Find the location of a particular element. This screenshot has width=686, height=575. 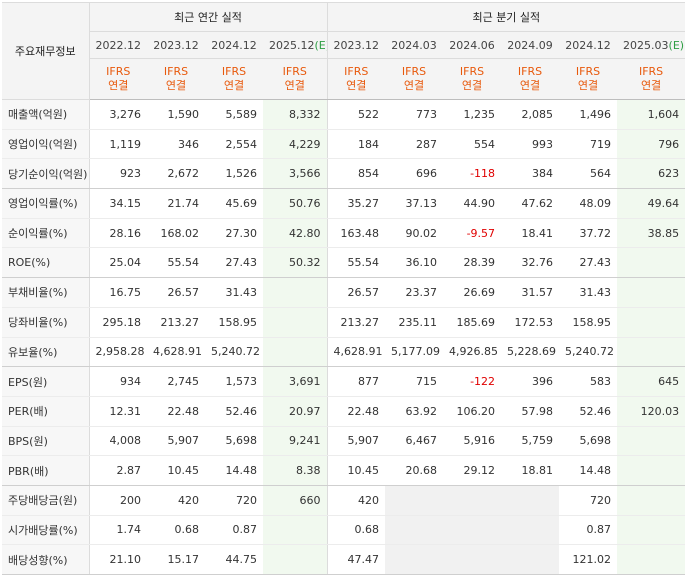

value-cell: 36.10 is located at coordinates (414, 263).